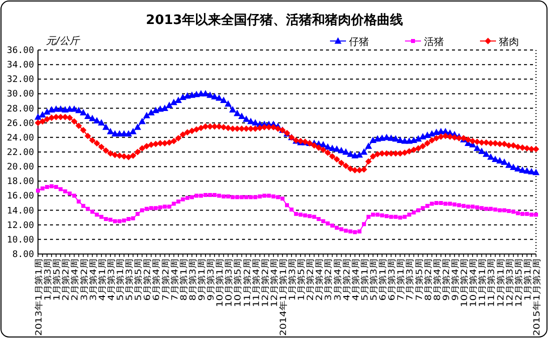 This screenshot has height=339, width=549. What do you see at coordinates (275, 283) in the screenshot?
I see `x-tick-label: 12月第4周` at bounding box center [275, 283].